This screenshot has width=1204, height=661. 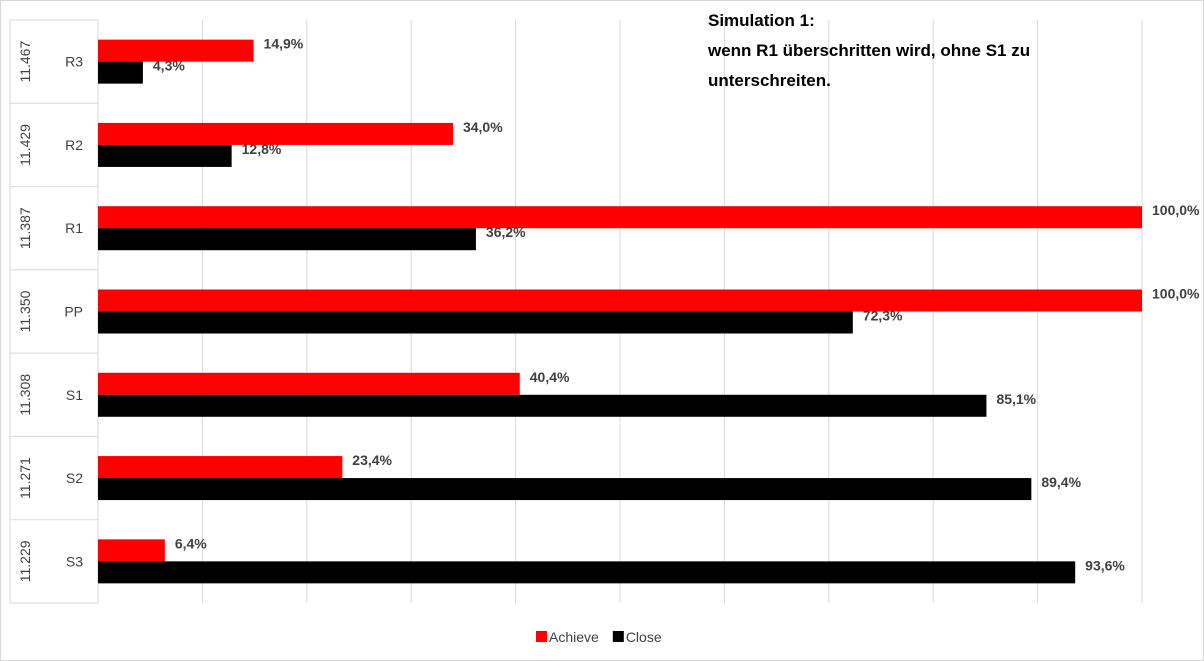 I want to click on data-label: 12,8%, so click(x=262, y=149).